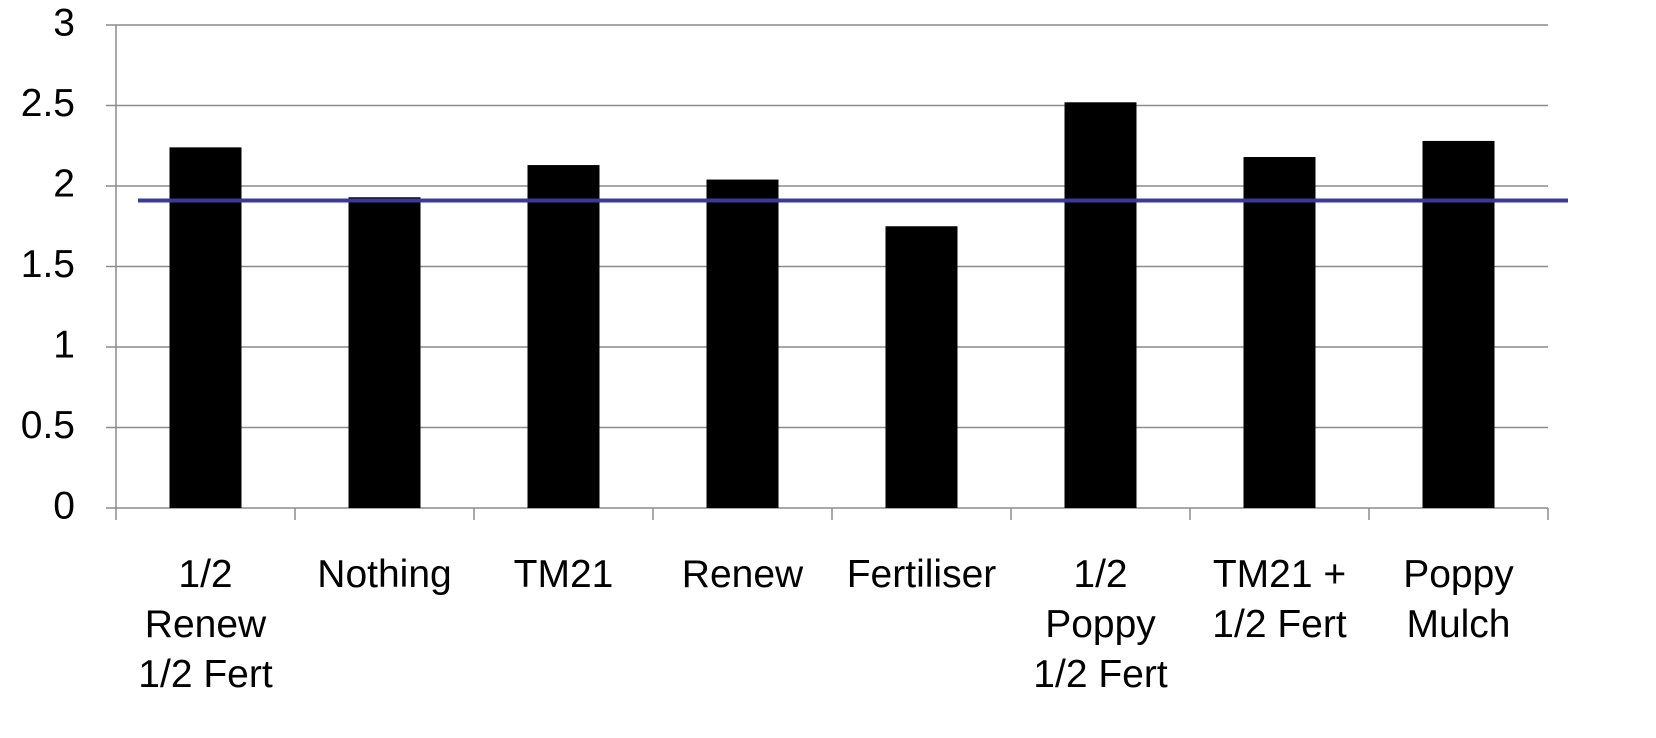 The image size is (1656, 738). What do you see at coordinates (48, 425) in the screenshot?
I see `y-tick-label: 0.5` at bounding box center [48, 425].